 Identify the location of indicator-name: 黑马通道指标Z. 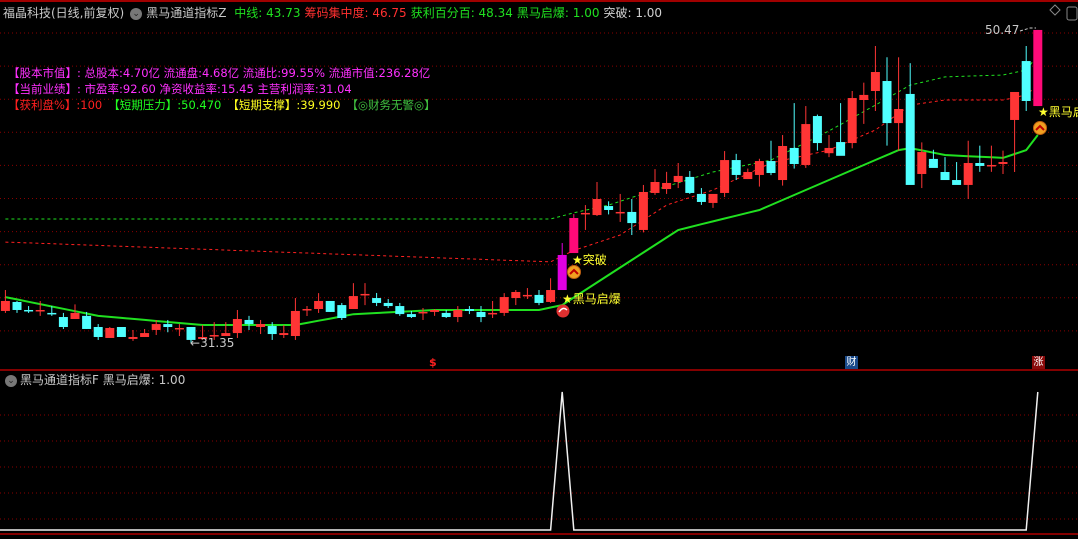
(186, 13).